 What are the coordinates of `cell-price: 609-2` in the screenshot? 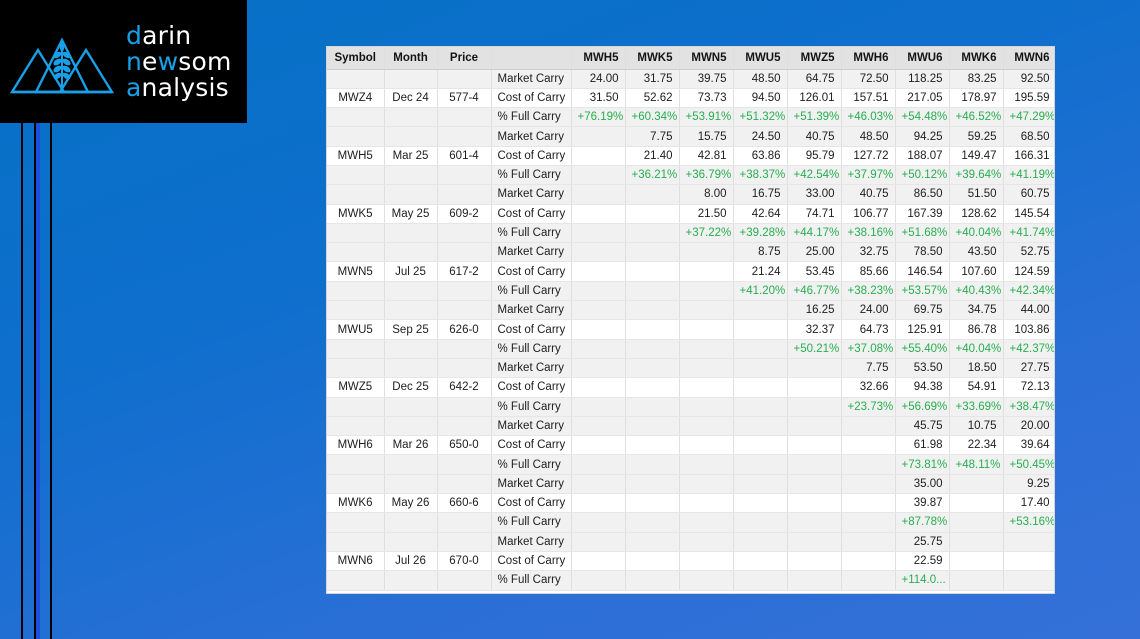 It's located at (464, 214).